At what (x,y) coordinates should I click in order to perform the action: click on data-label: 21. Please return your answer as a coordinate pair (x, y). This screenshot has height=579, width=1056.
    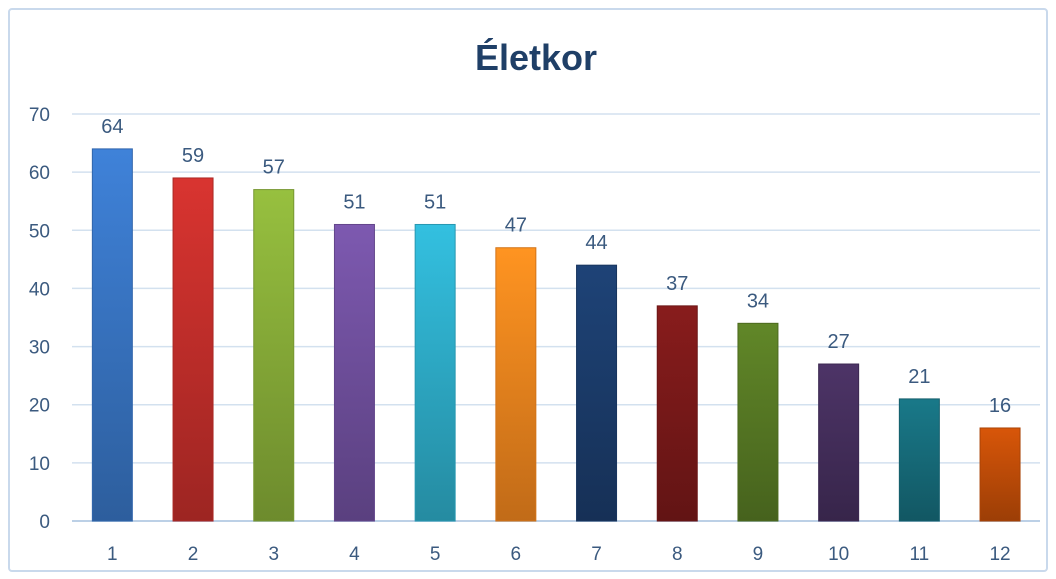
    Looking at the image, I should click on (919, 377).